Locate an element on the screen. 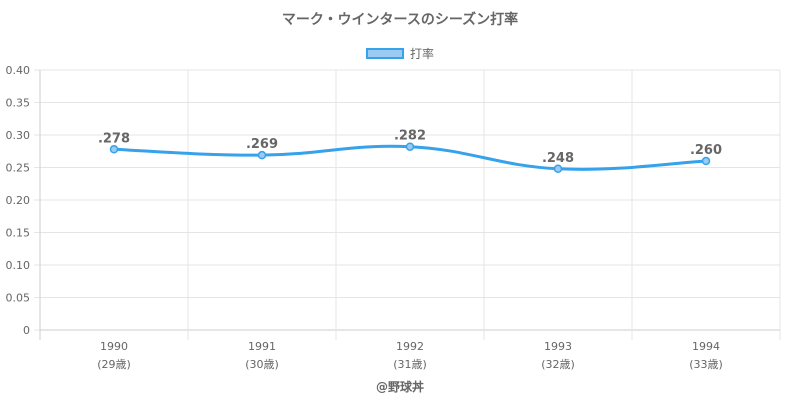  y-tick-label: 0.05 is located at coordinates (18, 298).